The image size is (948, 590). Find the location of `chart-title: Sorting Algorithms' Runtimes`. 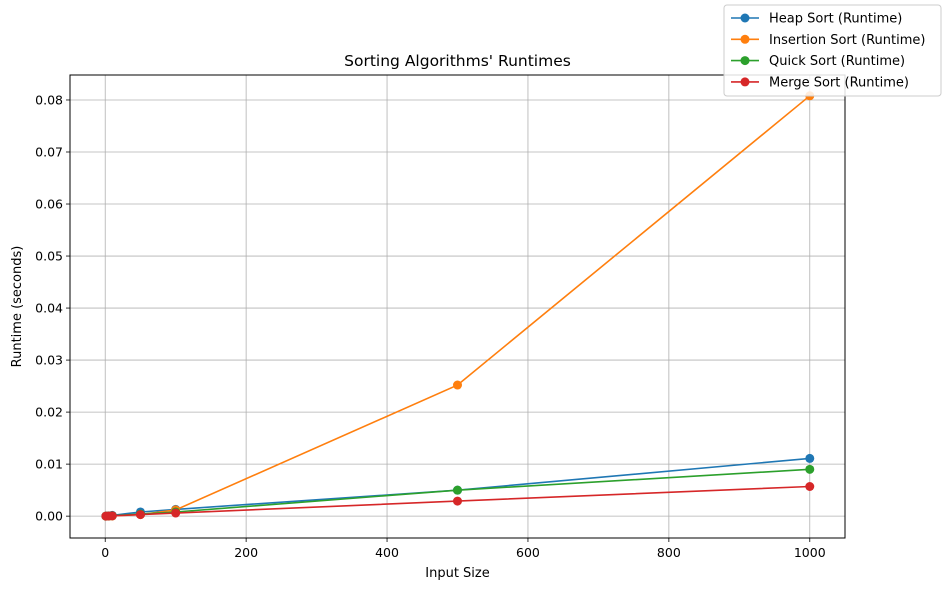

chart-title: Sorting Algorithms' Runtimes is located at coordinates (457, 61).